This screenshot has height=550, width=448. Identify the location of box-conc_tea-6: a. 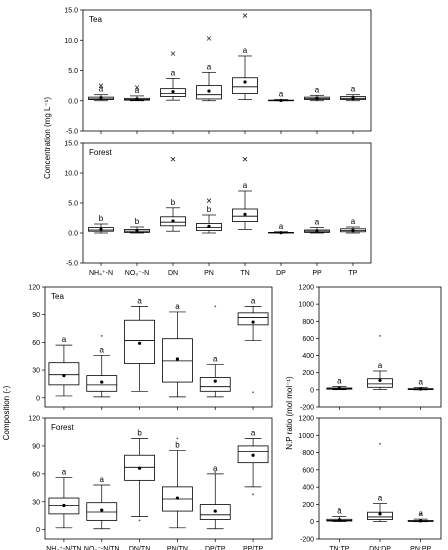
(317, 93).